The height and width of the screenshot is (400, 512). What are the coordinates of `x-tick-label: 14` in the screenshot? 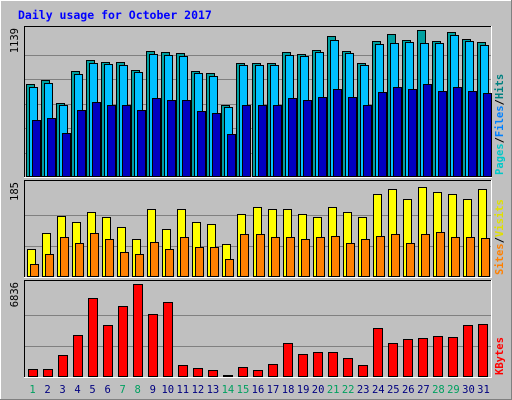 It's located at (228, 390).